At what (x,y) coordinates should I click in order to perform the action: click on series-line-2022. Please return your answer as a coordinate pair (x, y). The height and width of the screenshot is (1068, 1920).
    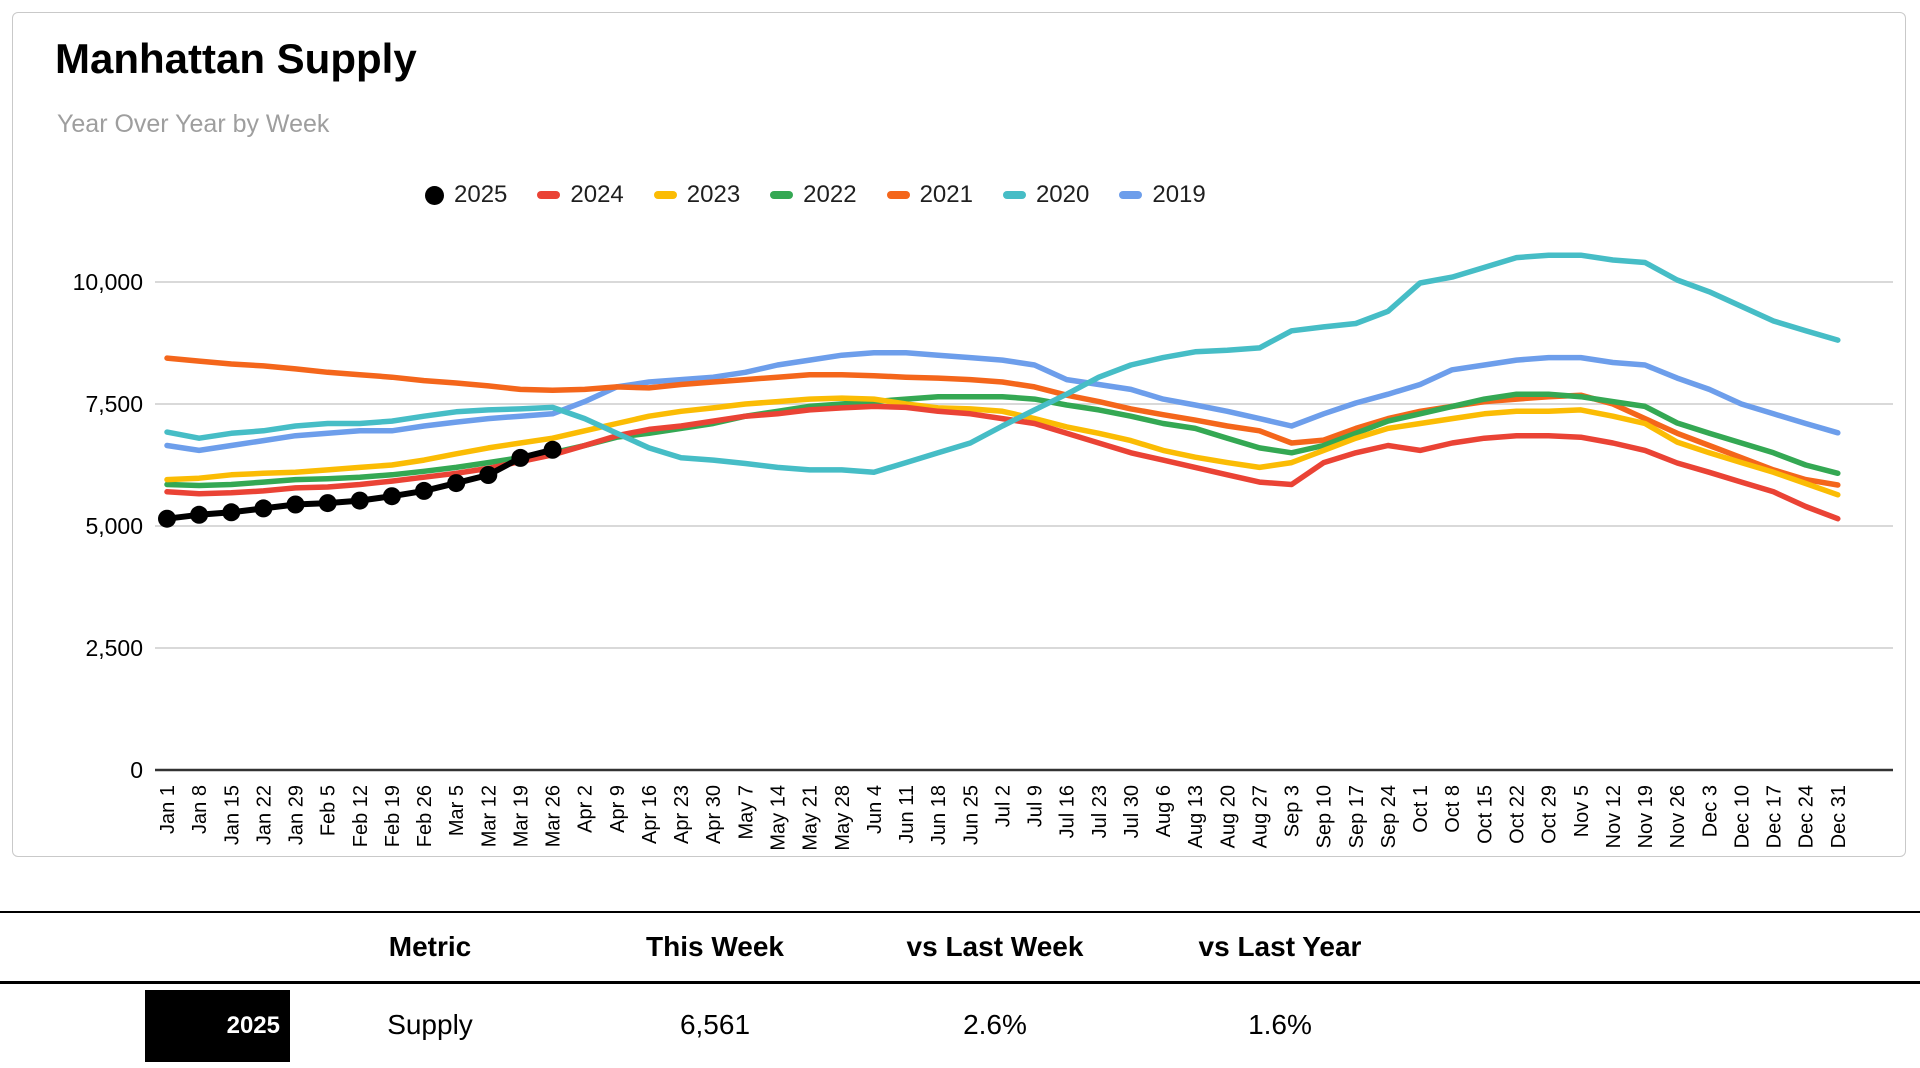
    Looking at the image, I should click on (1002, 440).